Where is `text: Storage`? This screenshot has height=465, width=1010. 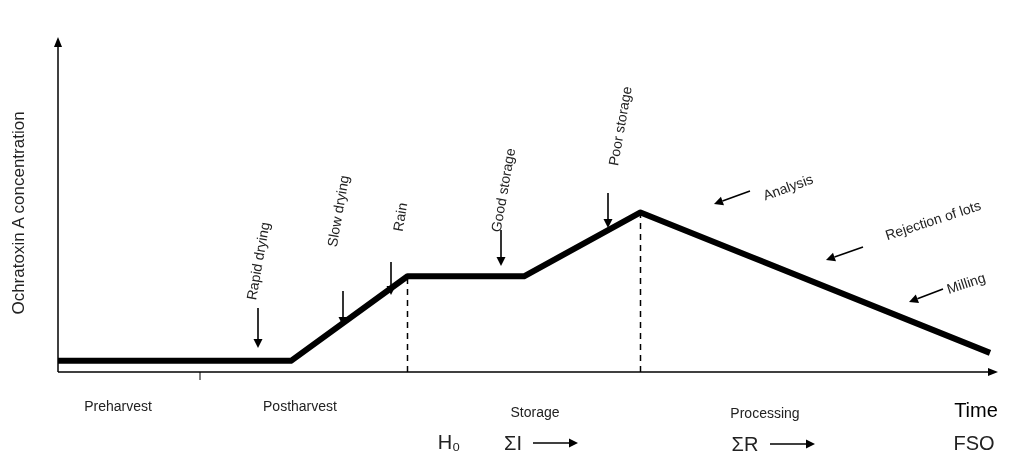
text: Storage is located at coordinates (535, 412).